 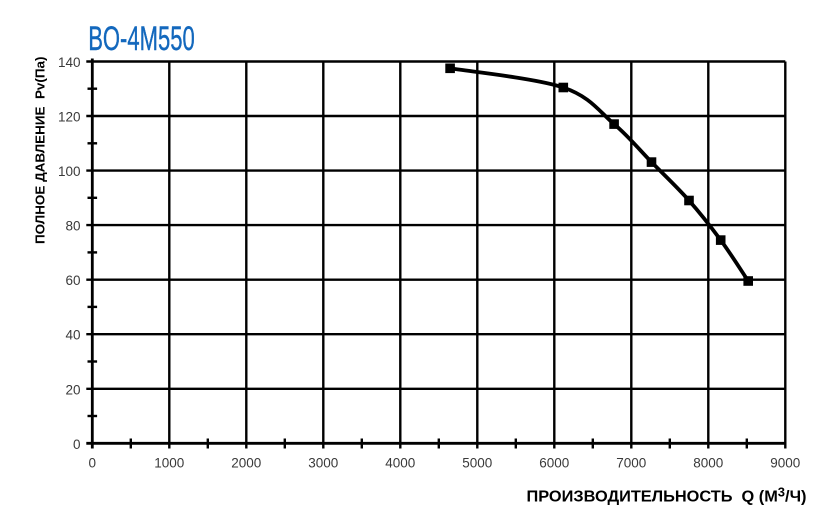 I want to click on svg-text: 100, so click(x=69, y=171).